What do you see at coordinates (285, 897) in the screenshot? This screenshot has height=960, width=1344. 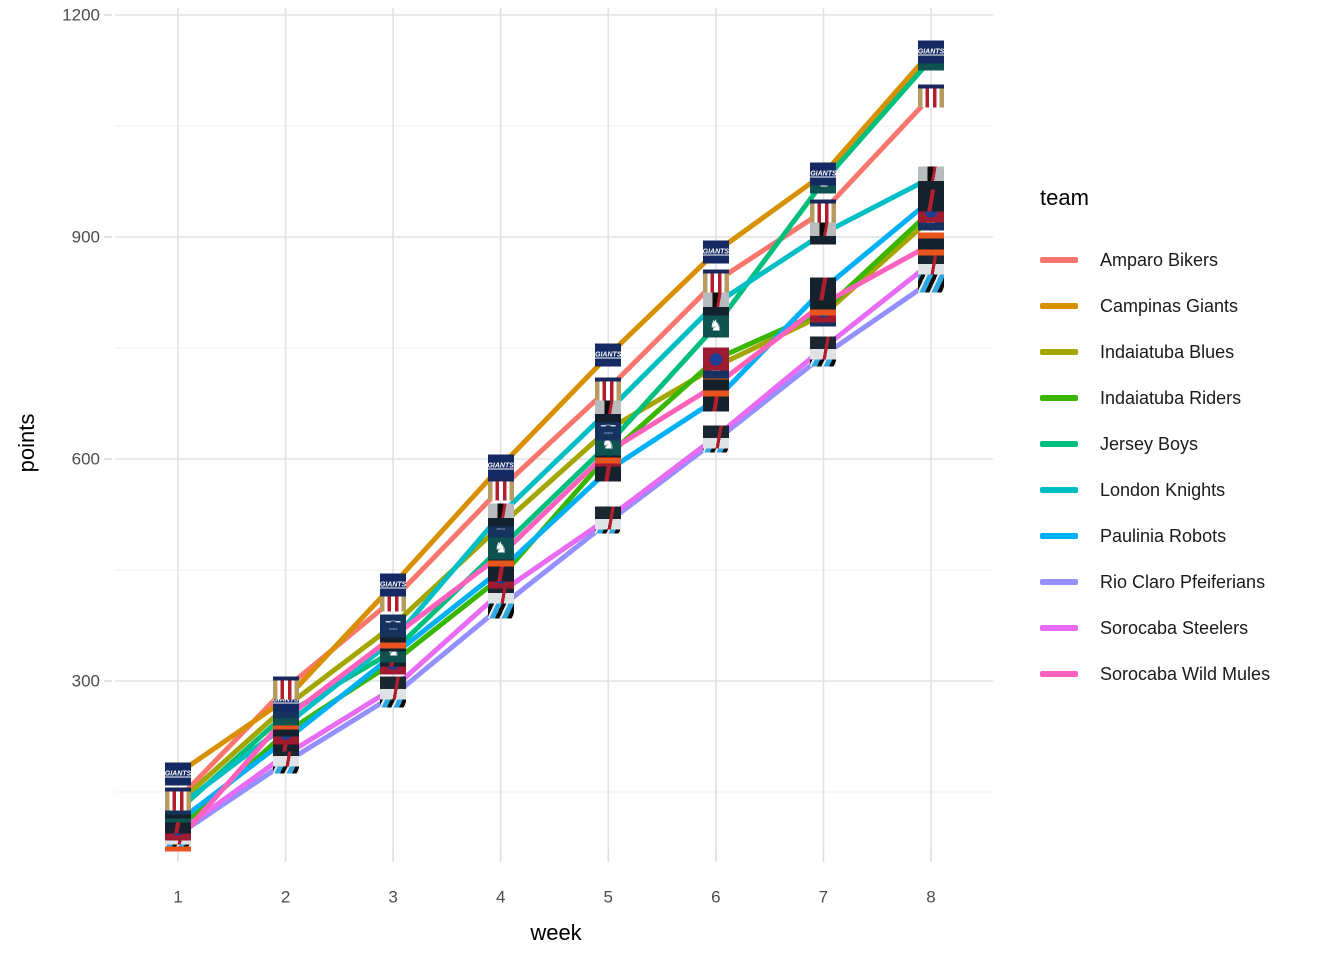 I see `x-tick-label: 2` at bounding box center [285, 897].